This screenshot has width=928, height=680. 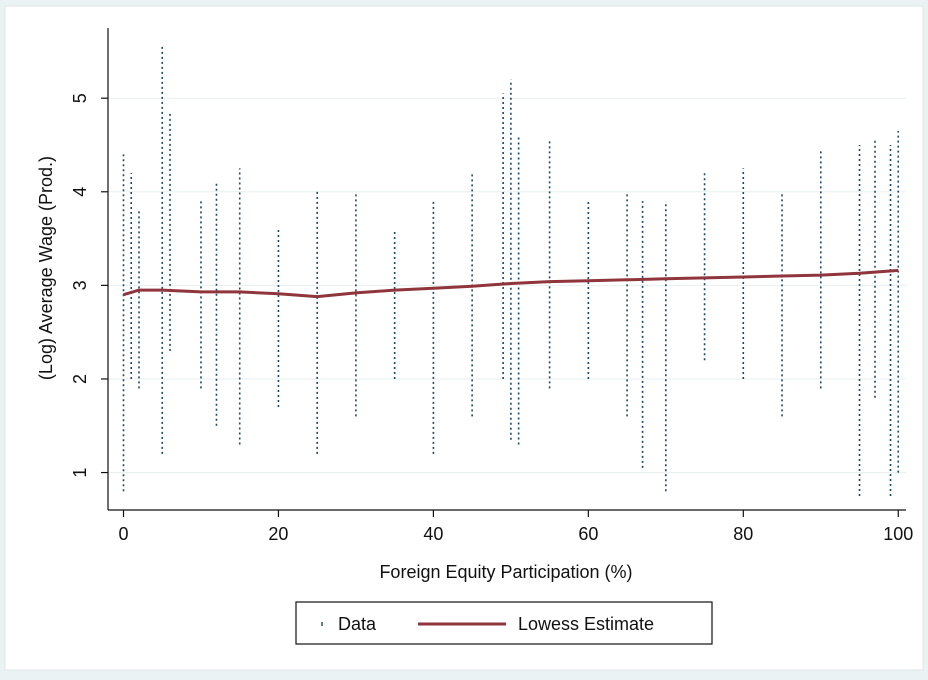 What do you see at coordinates (588, 534) in the screenshot?
I see `x-tick-label: 60` at bounding box center [588, 534].